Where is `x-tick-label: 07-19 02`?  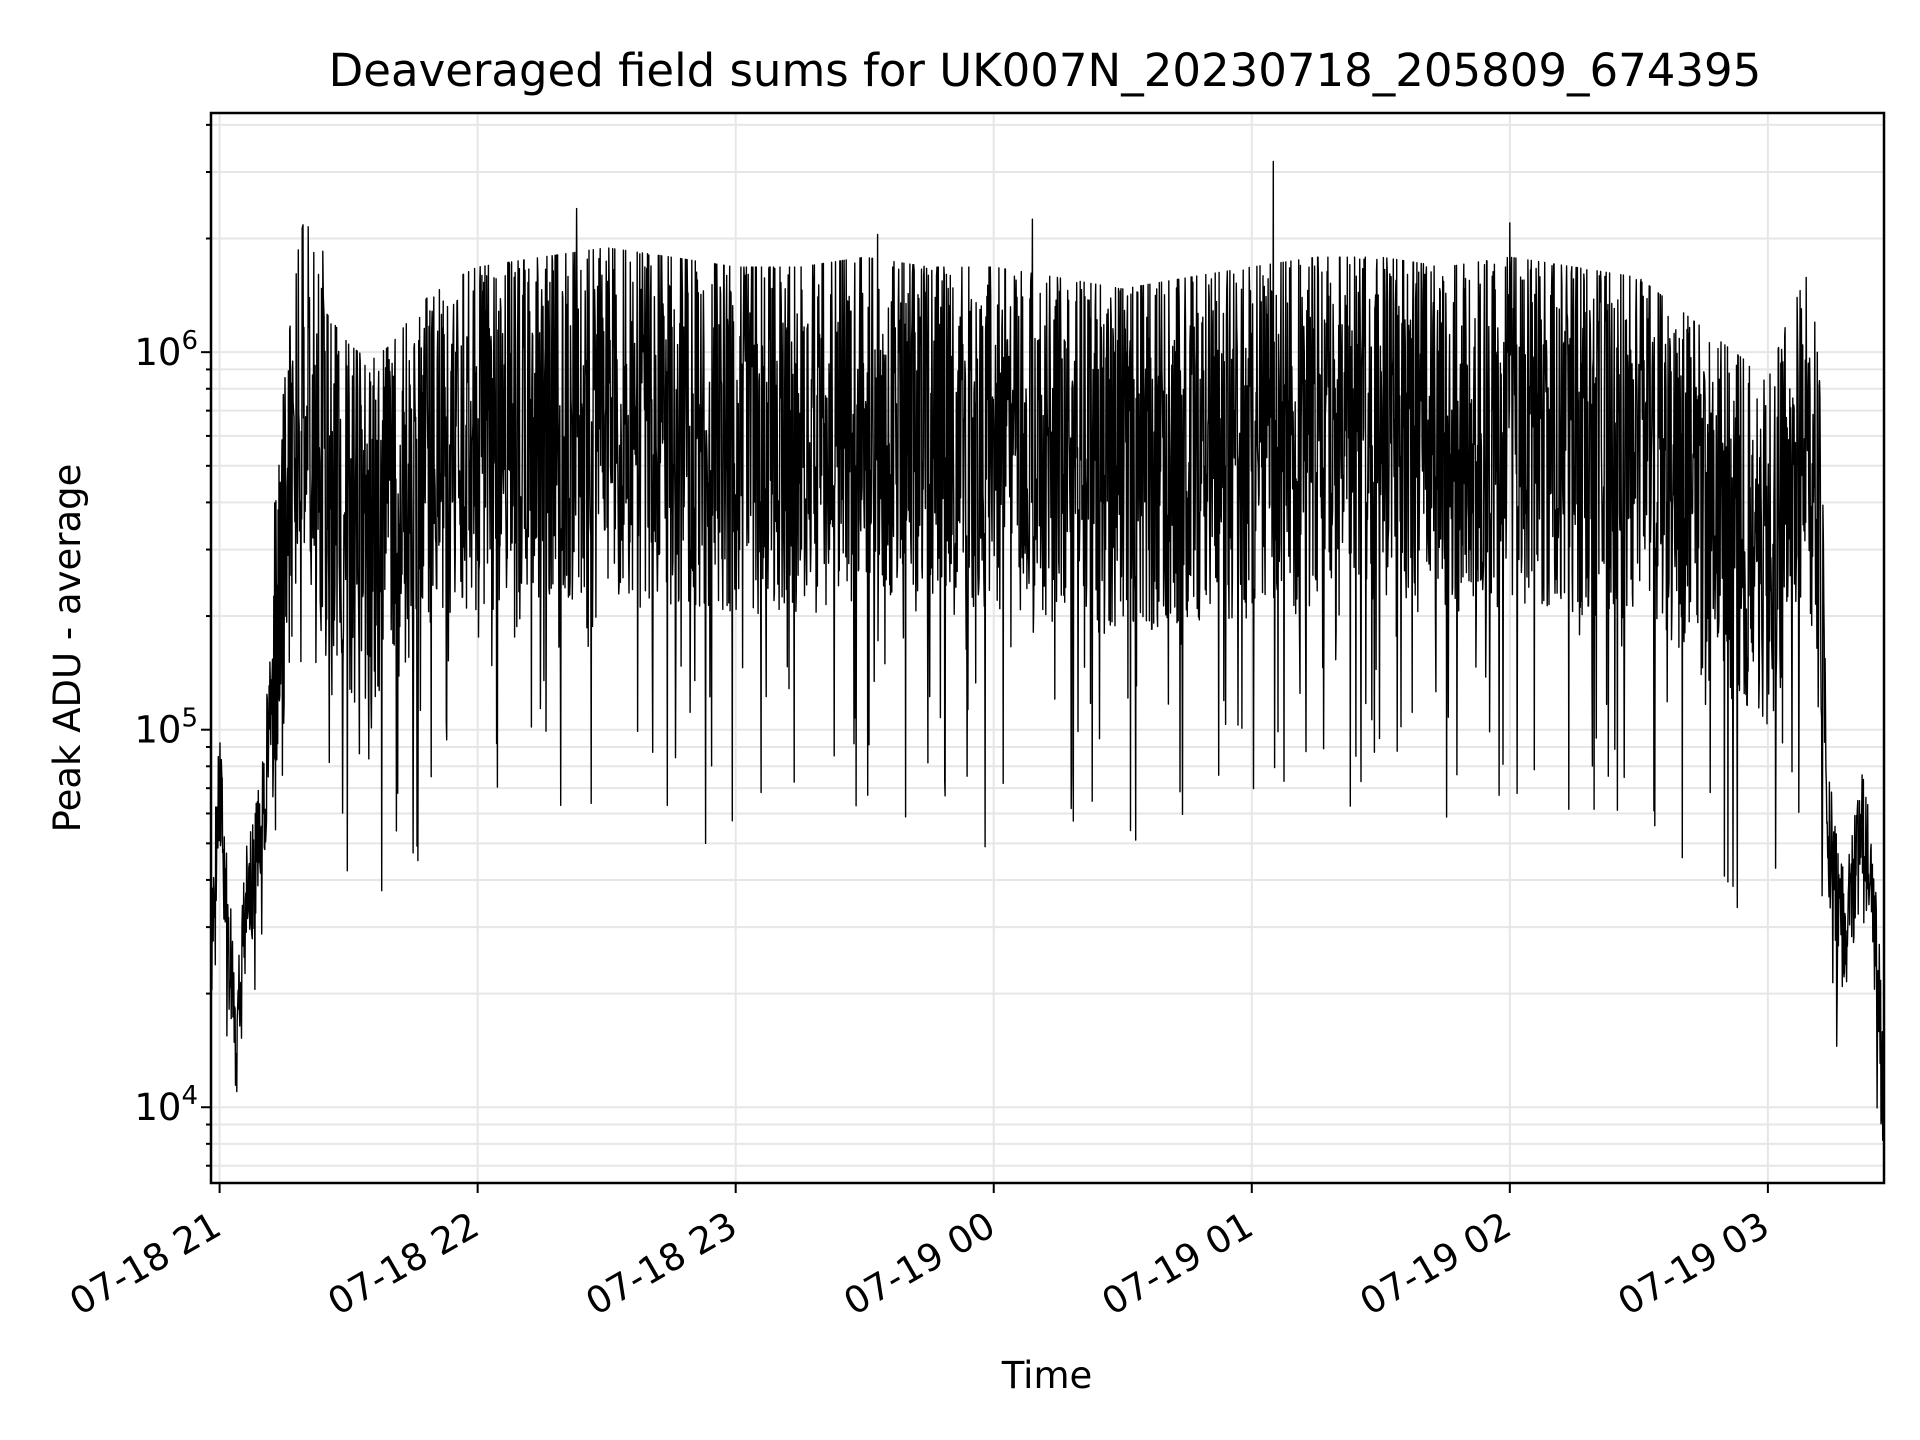 x-tick-label: 07-19 02 is located at coordinates (1436, 1264).